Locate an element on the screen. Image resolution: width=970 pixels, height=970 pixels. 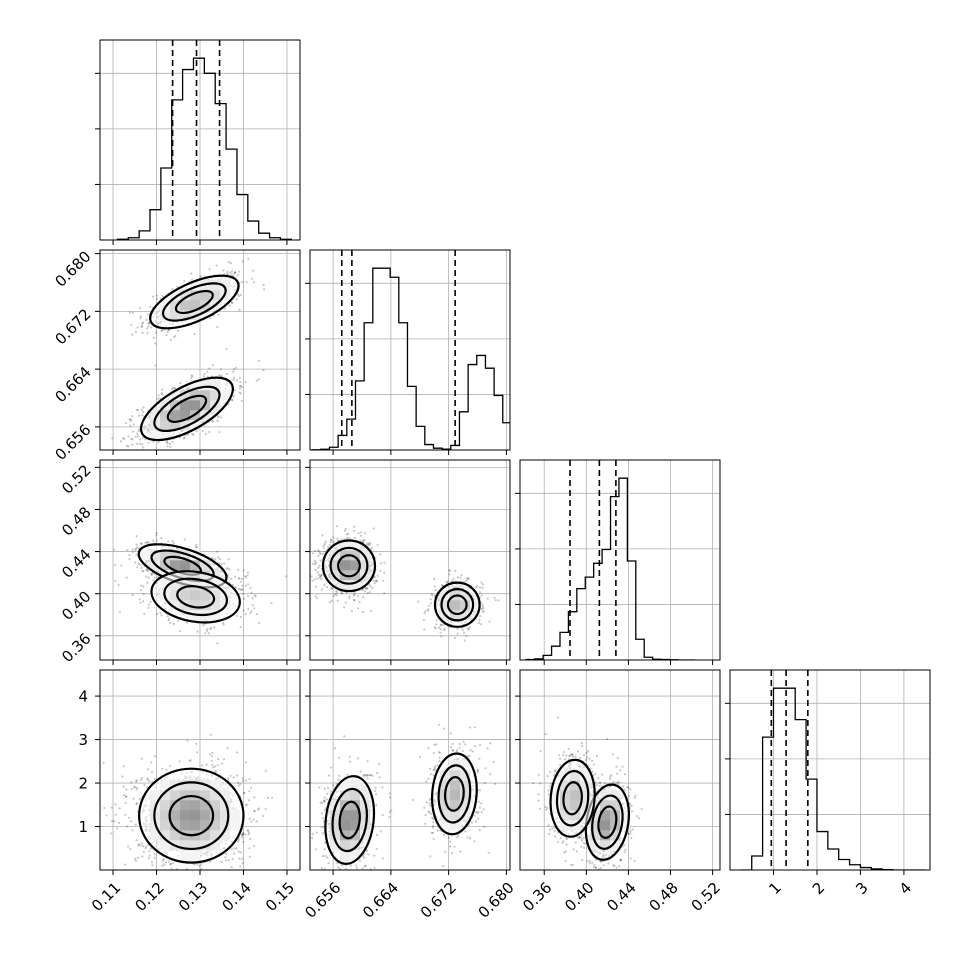
contour-line is located at coordinates (196, 597).